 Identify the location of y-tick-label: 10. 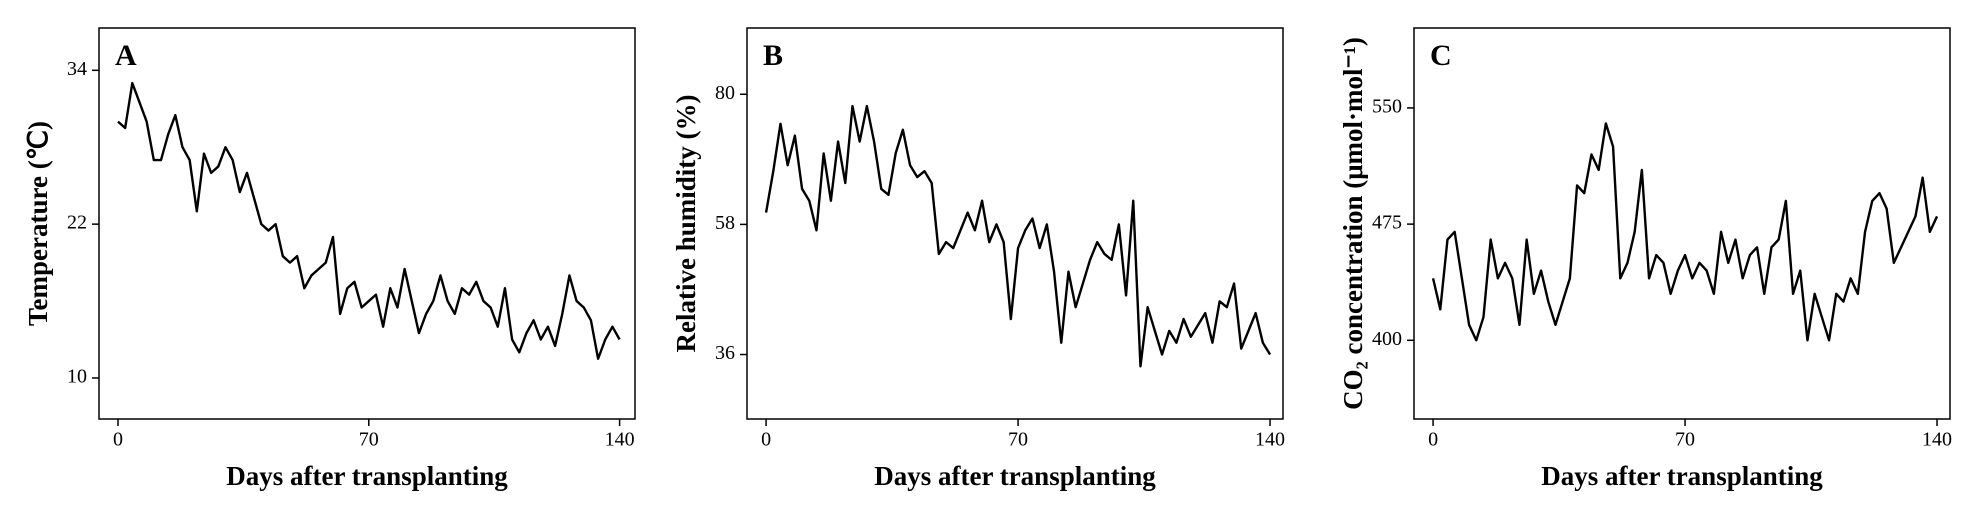
(77, 377).